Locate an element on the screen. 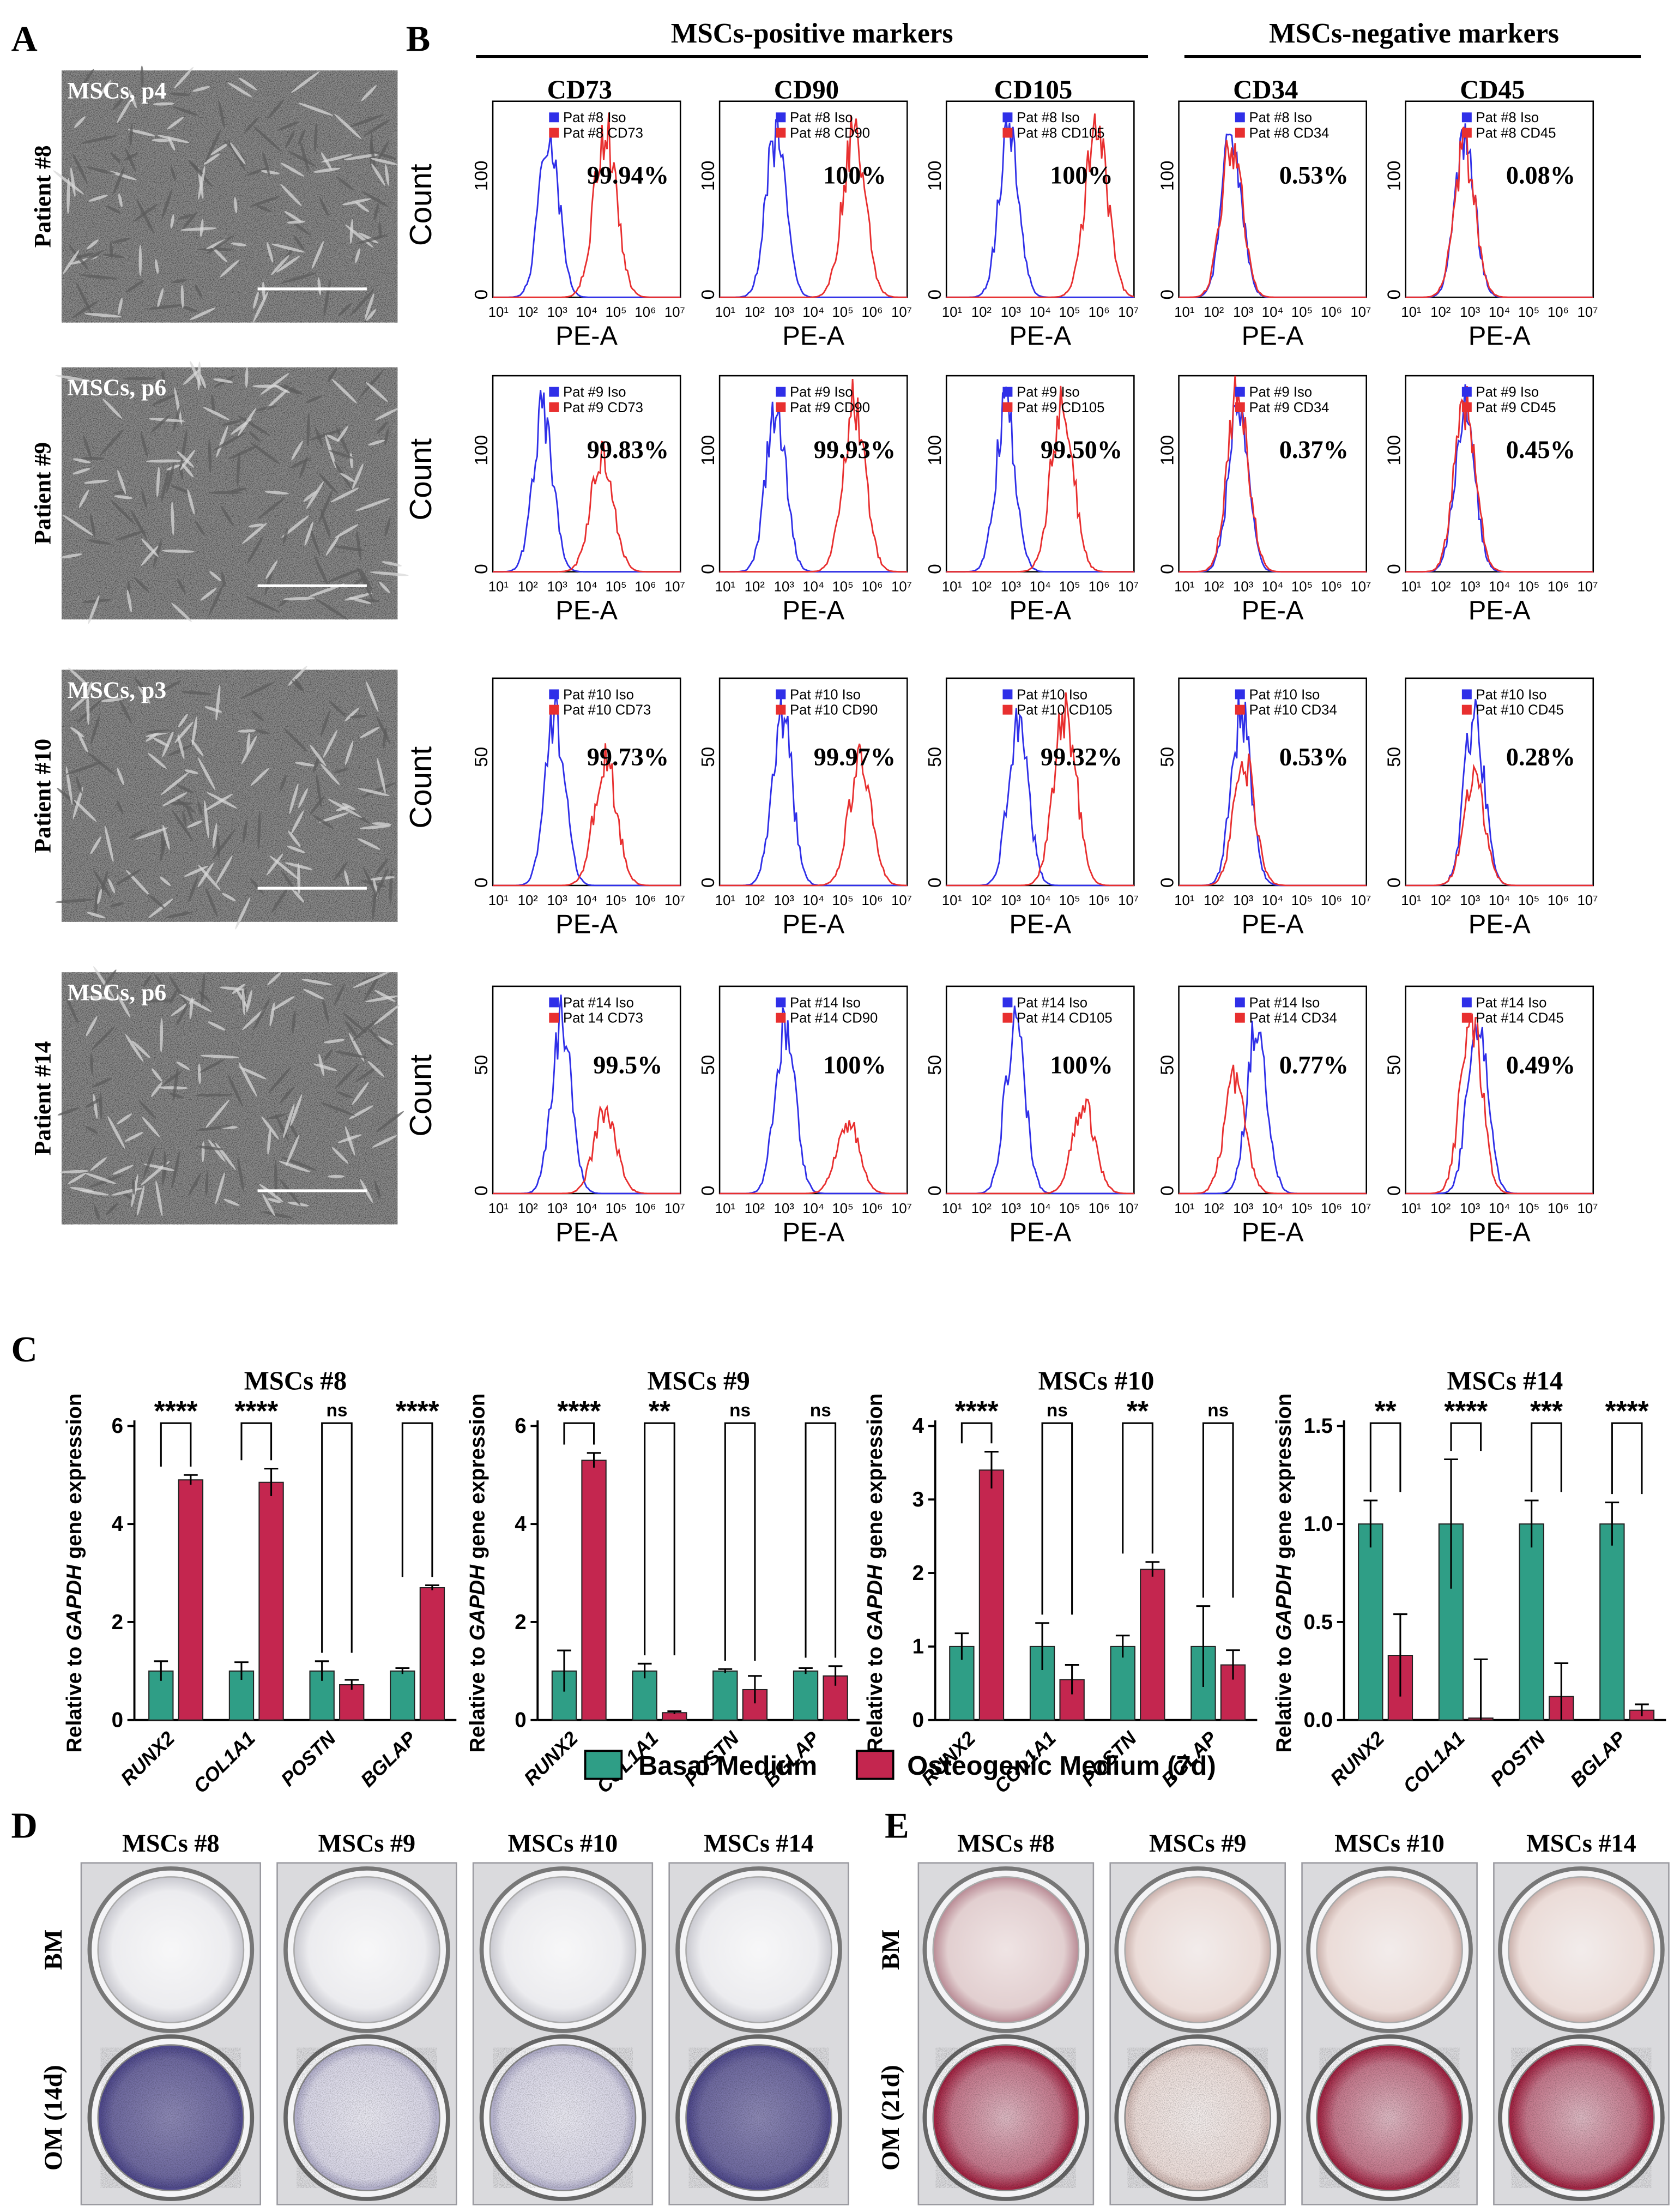 This screenshot has height=2212, width=1680. chart-title: MSCs #8 is located at coordinates (295, 1381).